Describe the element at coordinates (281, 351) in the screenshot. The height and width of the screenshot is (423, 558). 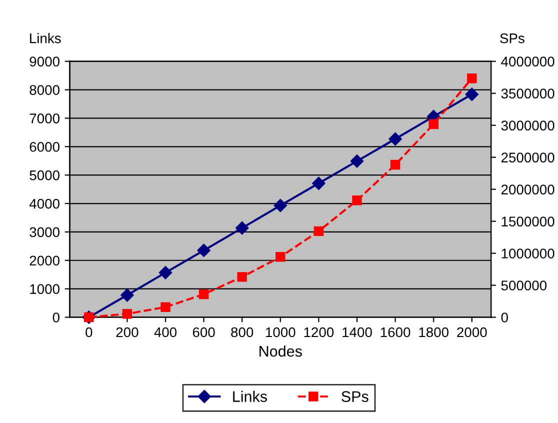
I see `x-axis-title: Nodes` at that location.